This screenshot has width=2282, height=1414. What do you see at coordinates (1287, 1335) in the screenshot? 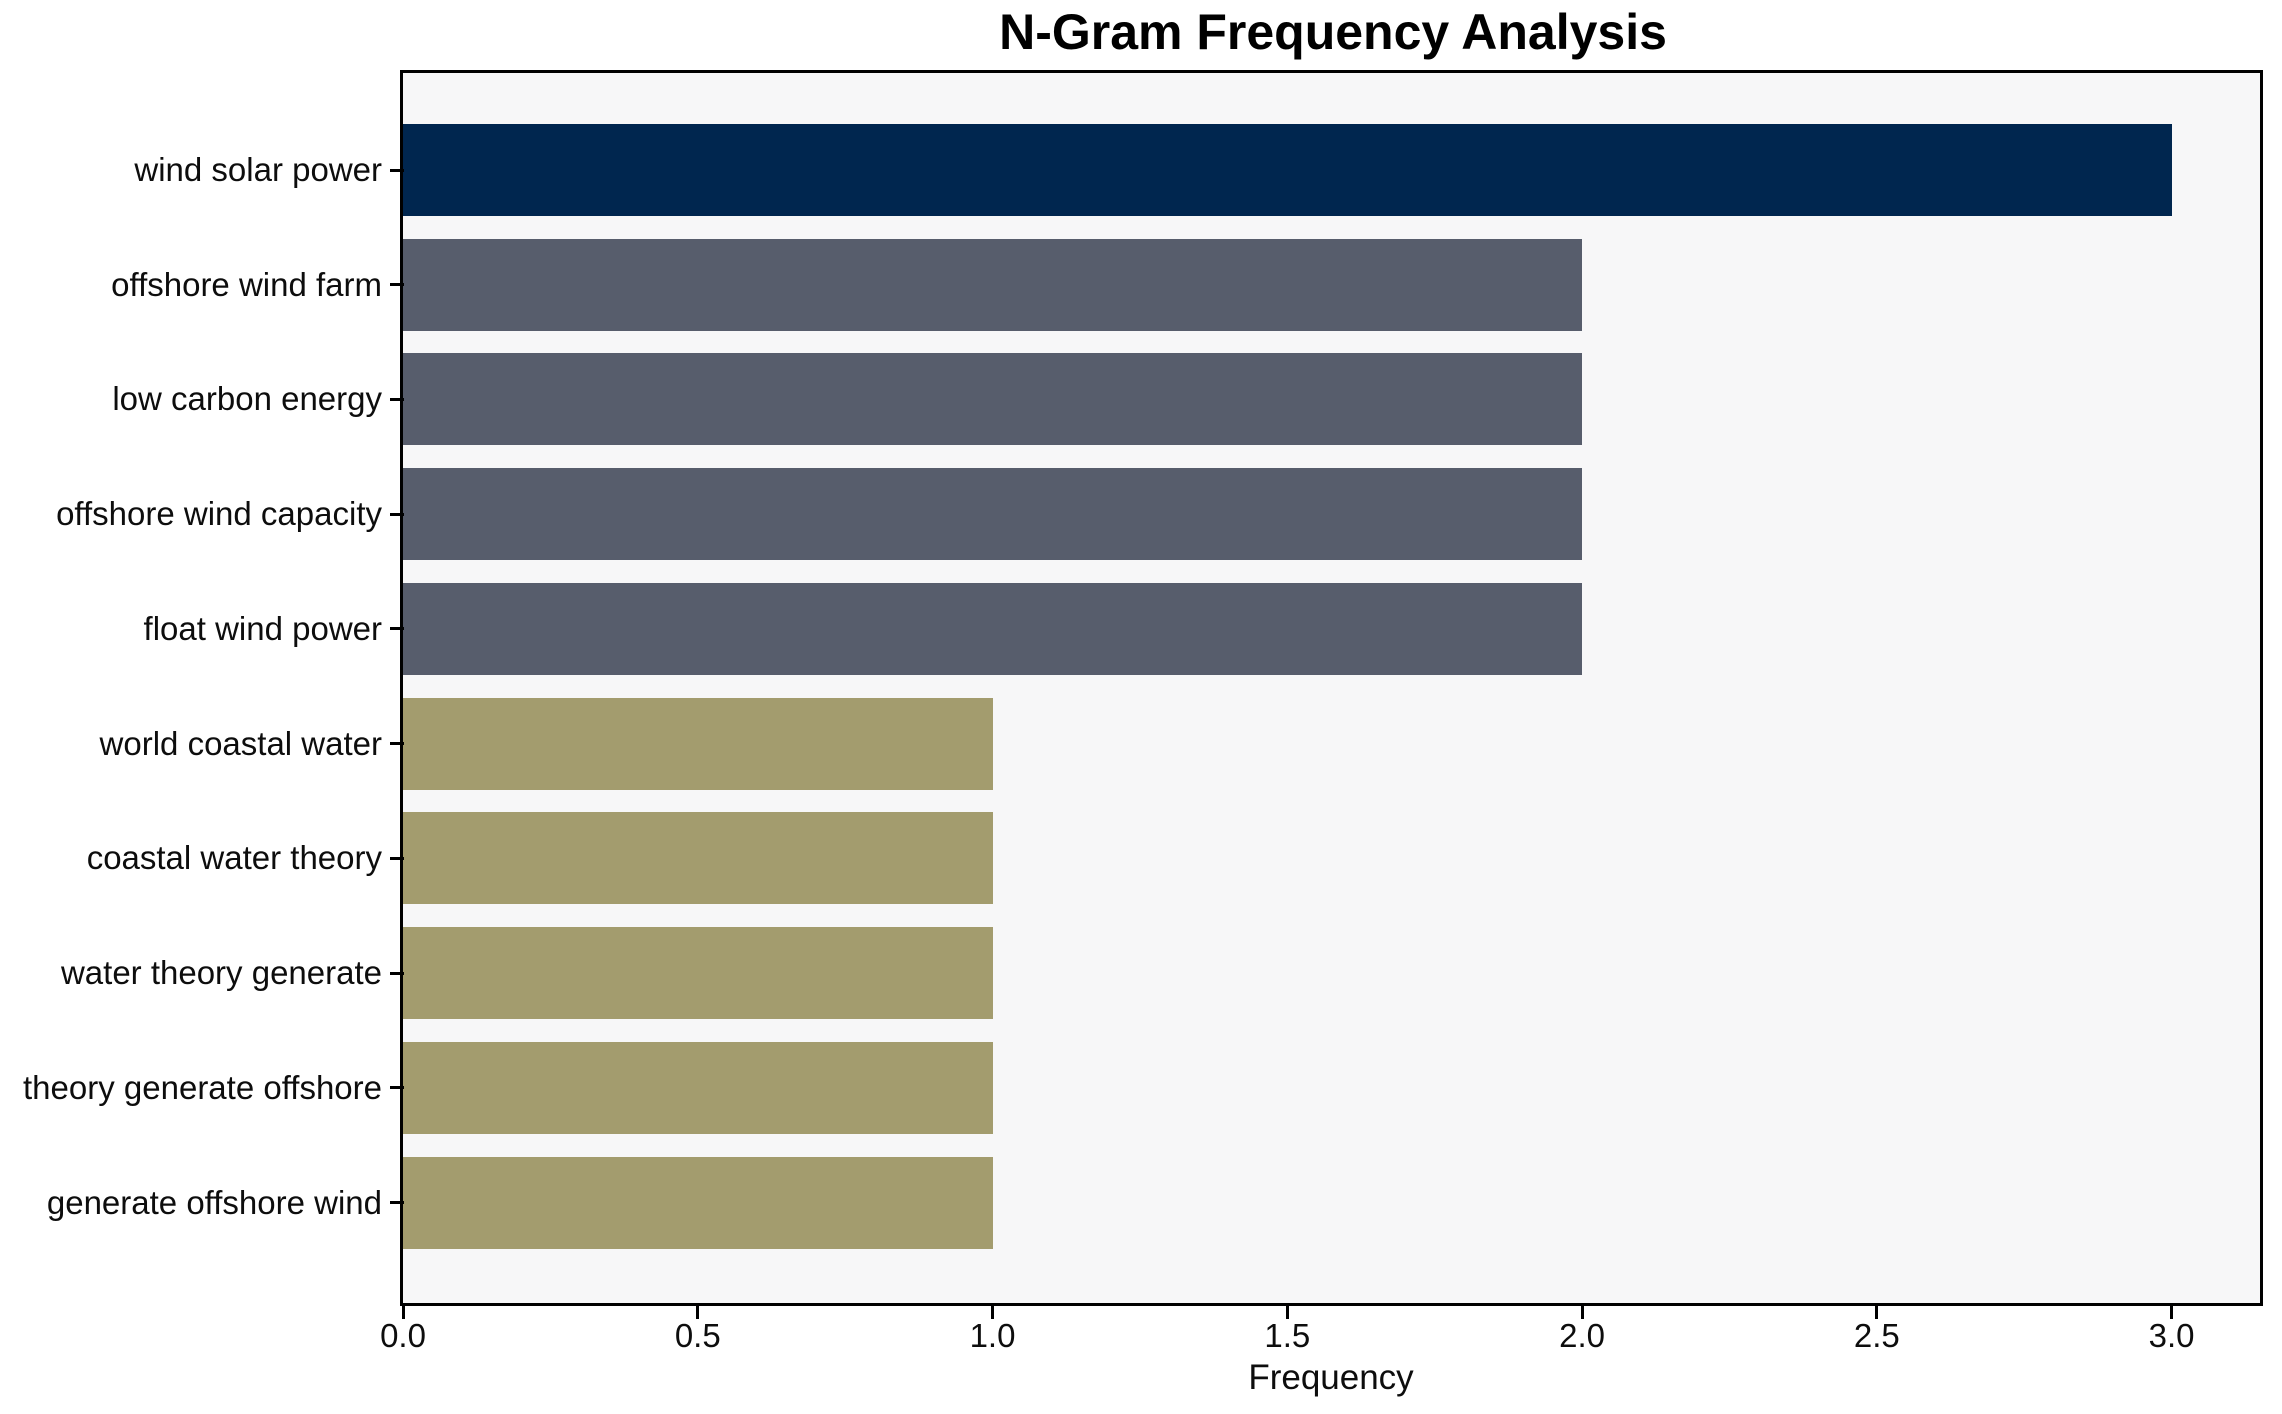
I see `x-tick-label: 1.5` at bounding box center [1287, 1335].